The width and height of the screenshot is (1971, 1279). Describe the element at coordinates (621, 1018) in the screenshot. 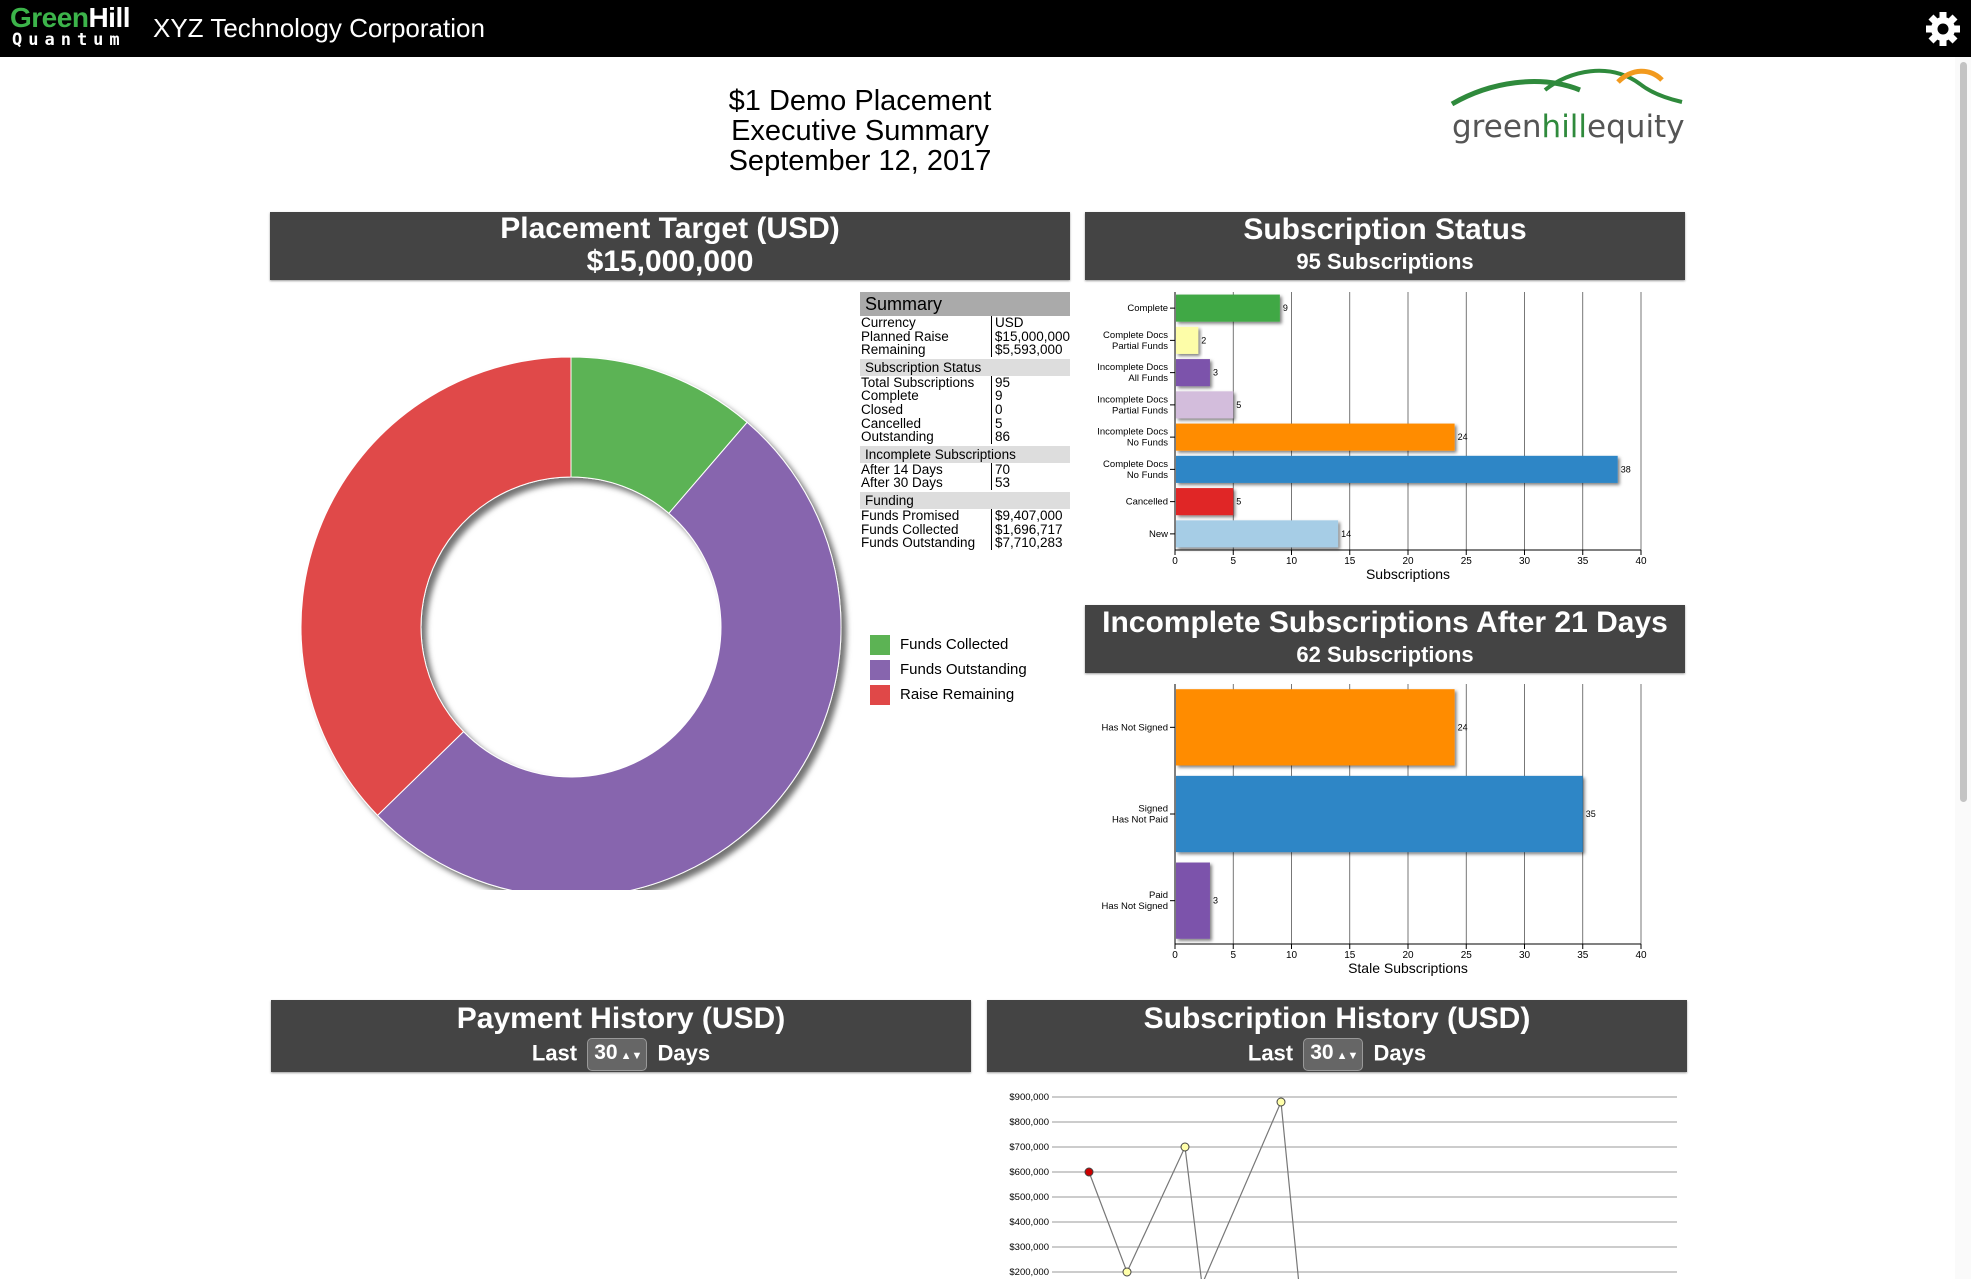

I see `payment-history-title: Payment History (USD)` at that location.